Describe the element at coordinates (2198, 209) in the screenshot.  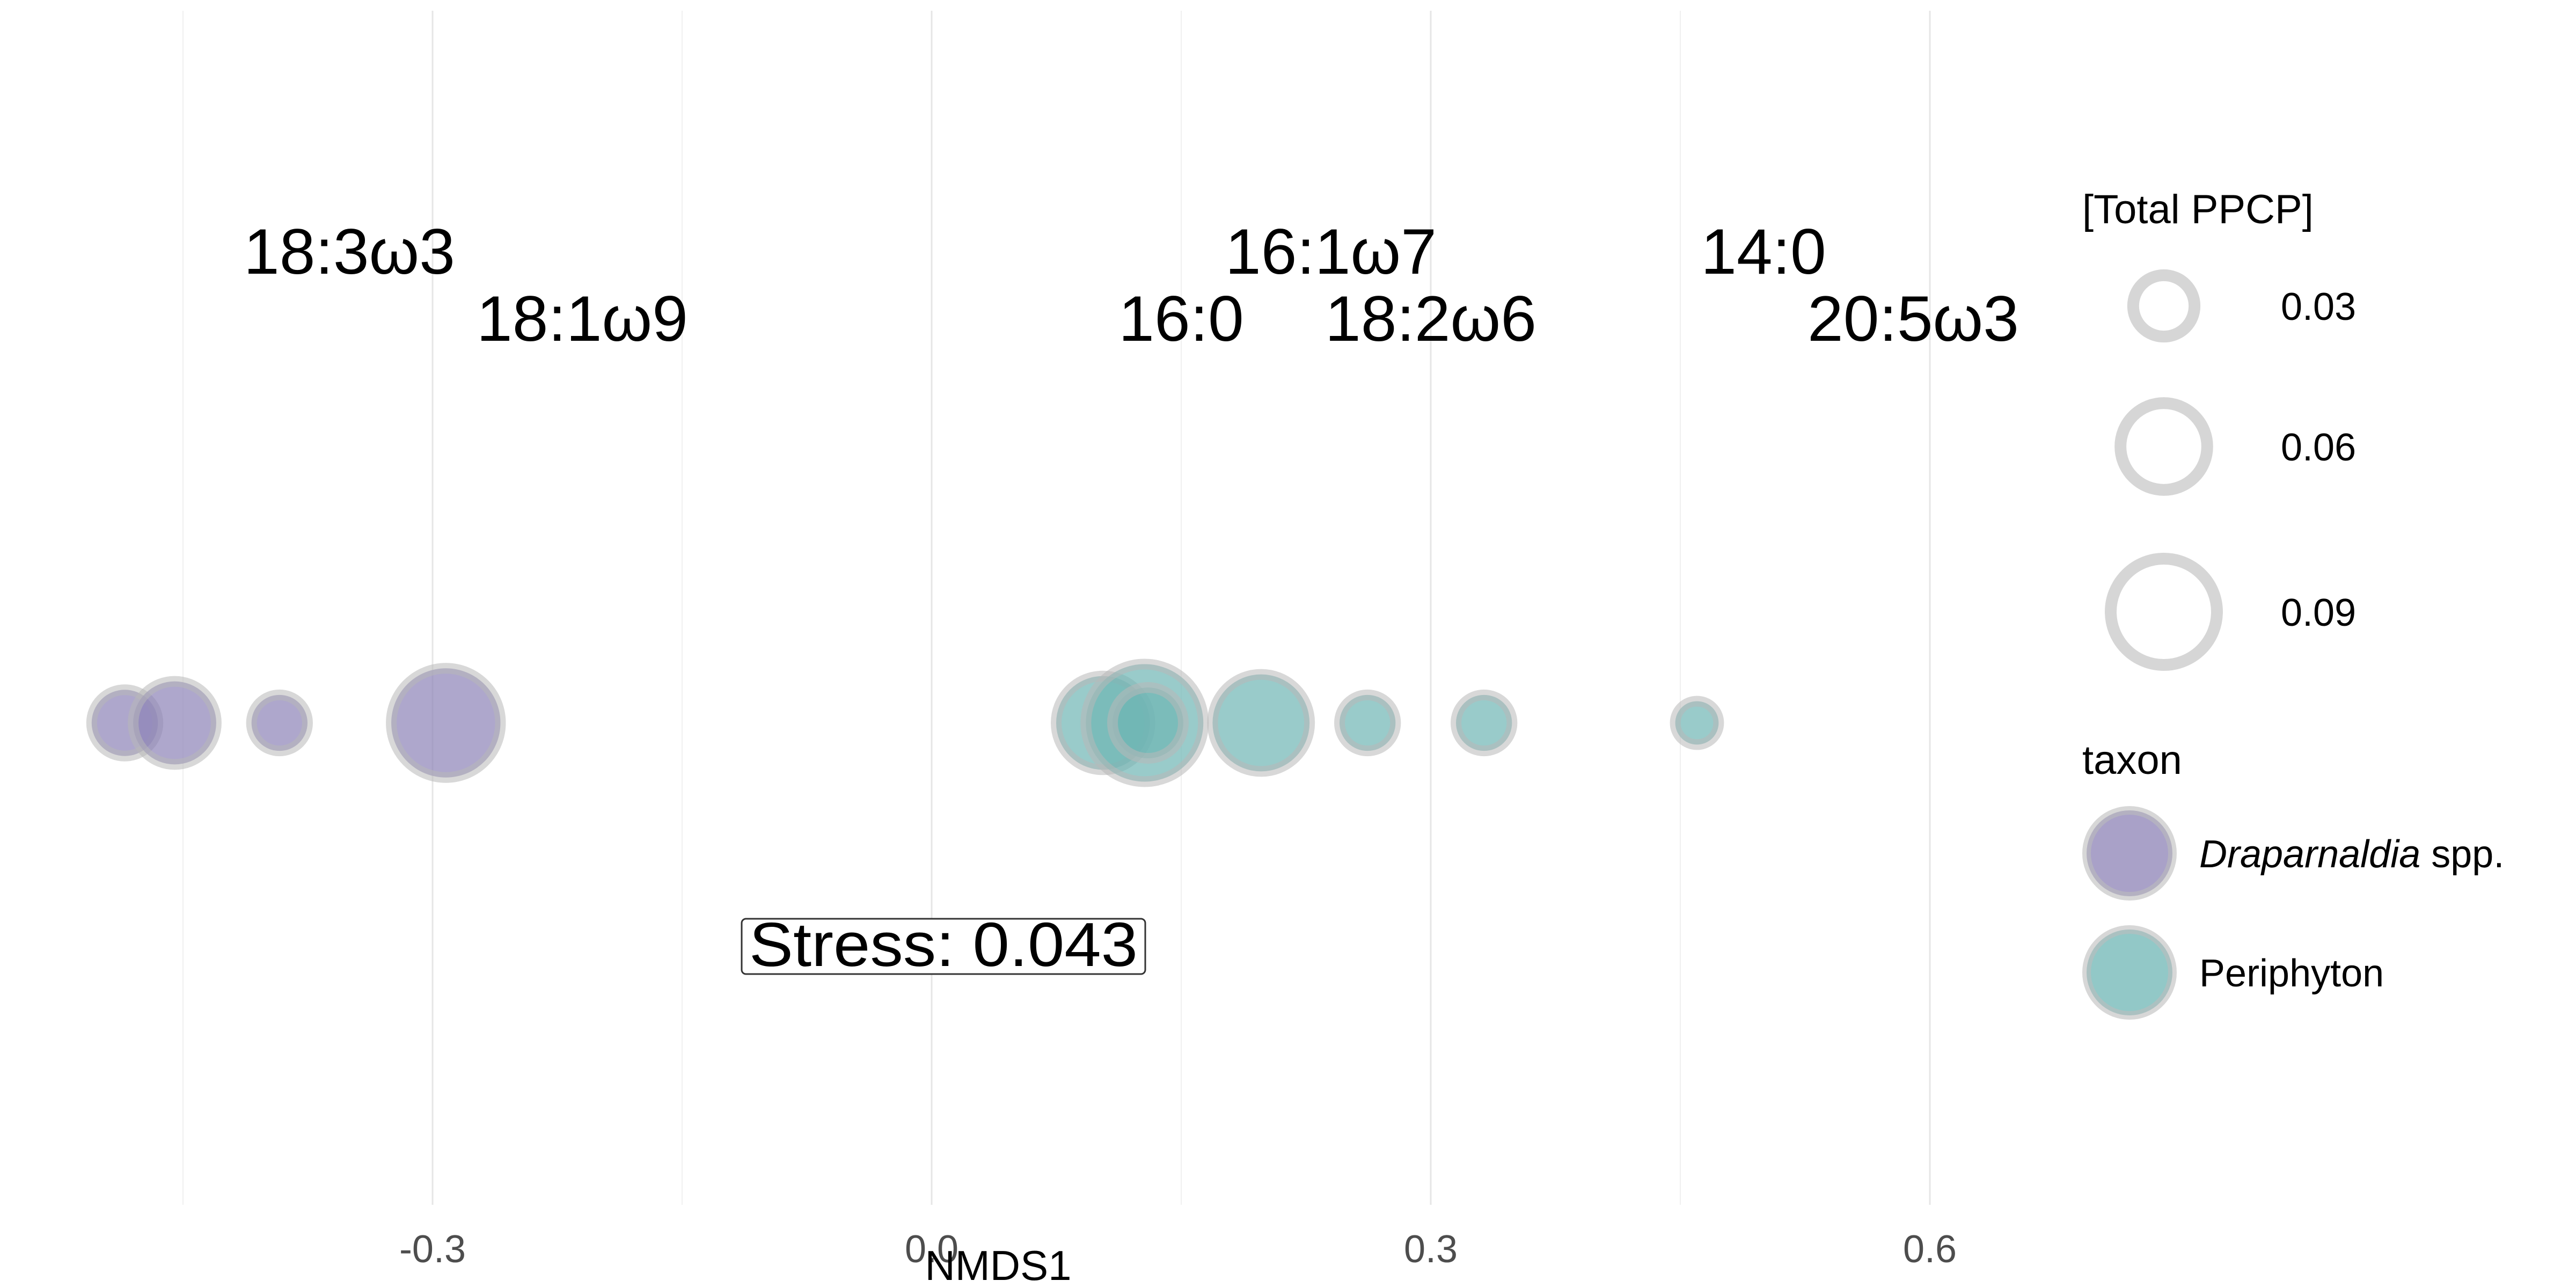
I see `size-legend-title: [Total PPCP]` at that location.